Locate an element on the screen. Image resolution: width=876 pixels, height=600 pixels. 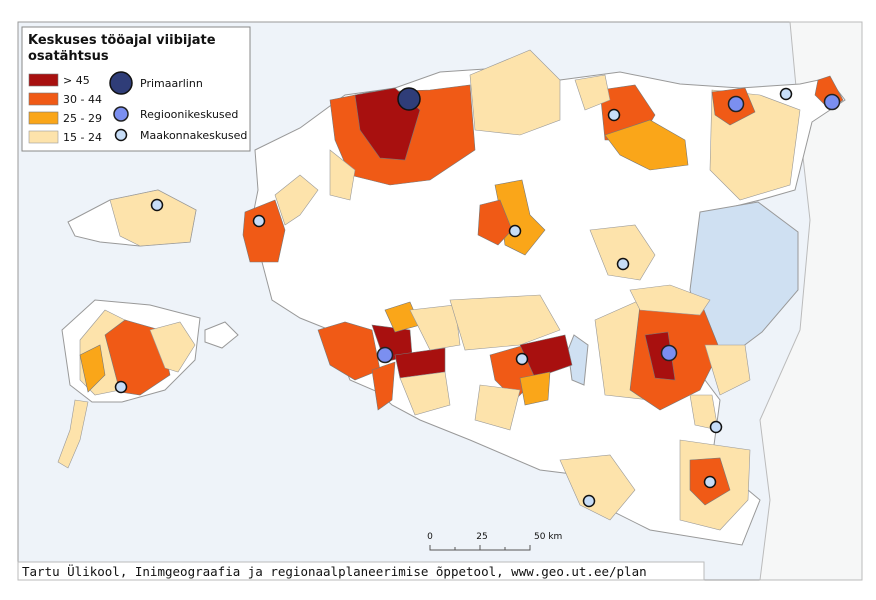
scale-label: 50 km is located at coordinates (548, 537).